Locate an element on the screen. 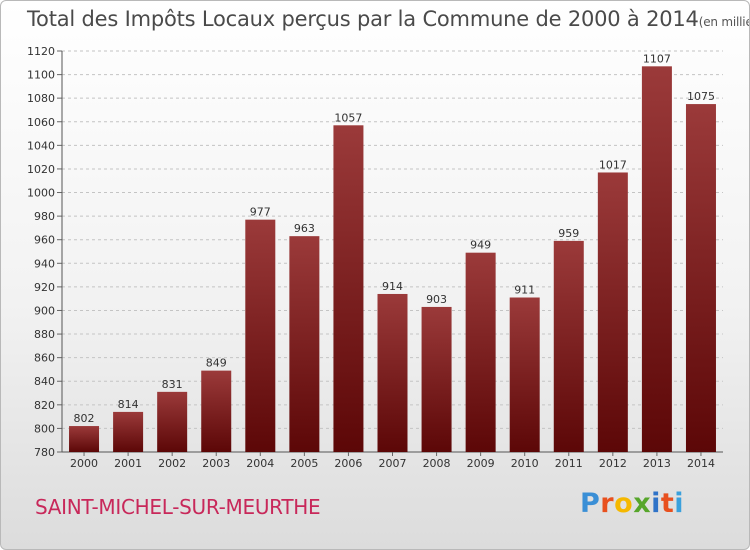 The height and width of the screenshot is (550, 750). y-tick-label: 860 is located at coordinates (44, 358).